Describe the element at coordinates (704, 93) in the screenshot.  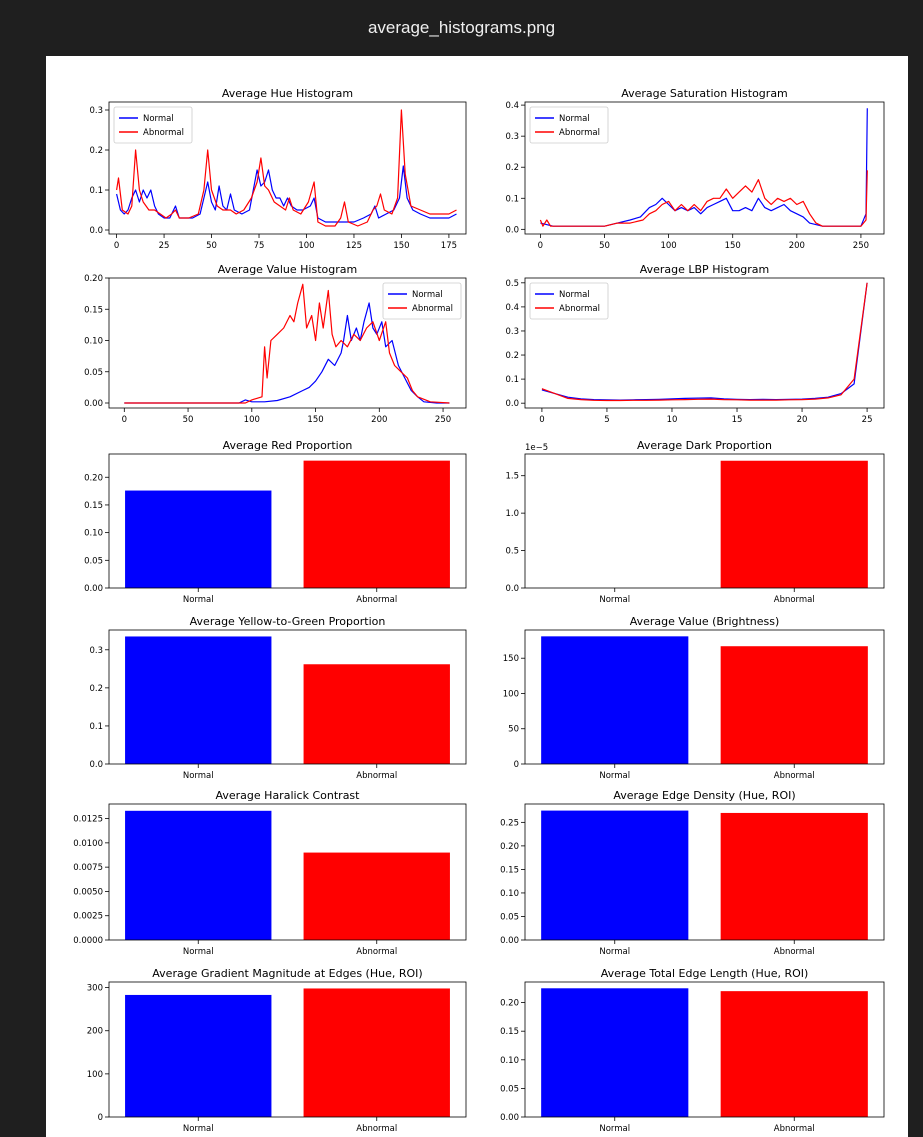
I see `chart-title: Average Saturation Histogram` at that location.